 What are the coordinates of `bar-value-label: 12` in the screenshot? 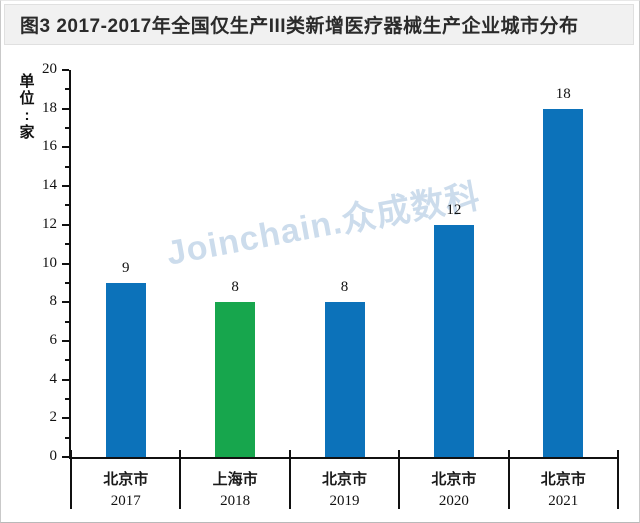 It's located at (454, 209).